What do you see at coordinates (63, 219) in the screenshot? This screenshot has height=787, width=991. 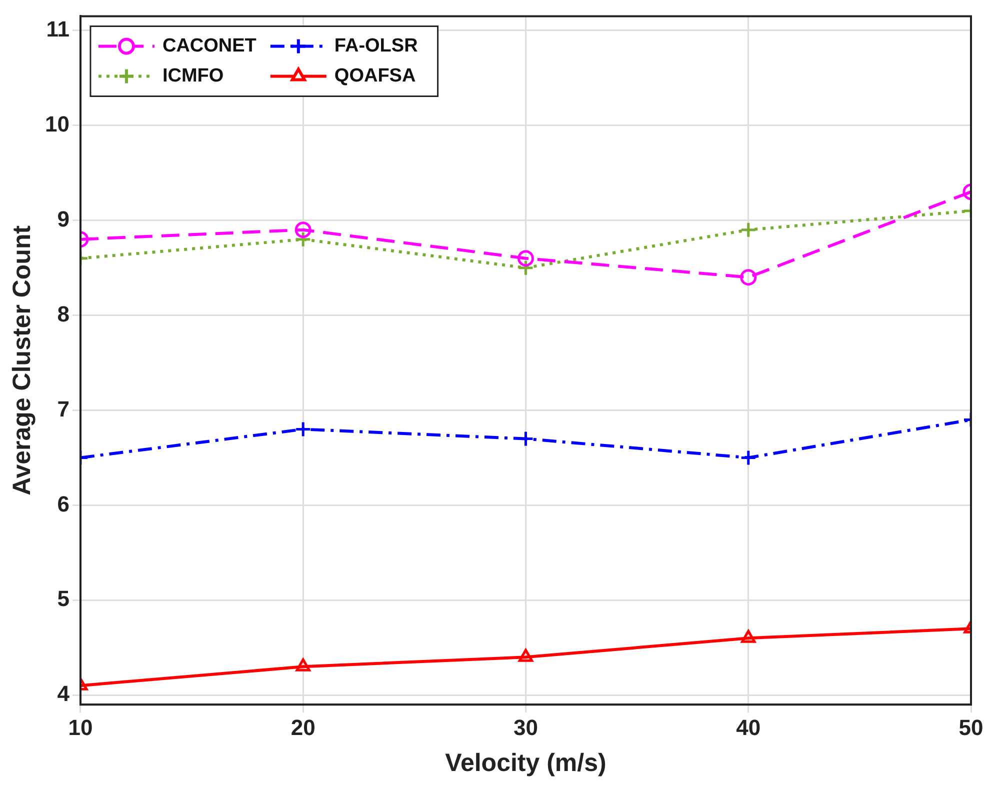 I see `y-tick-label: 9` at bounding box center [63, 219].